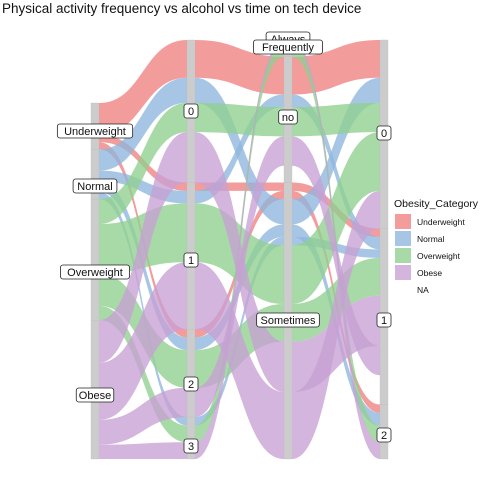 This screenshot has width=480, height=480. Describe the element at coordinates (436, 204) in the screenshot. I see `legend-title: Obesity_Category` at that location.